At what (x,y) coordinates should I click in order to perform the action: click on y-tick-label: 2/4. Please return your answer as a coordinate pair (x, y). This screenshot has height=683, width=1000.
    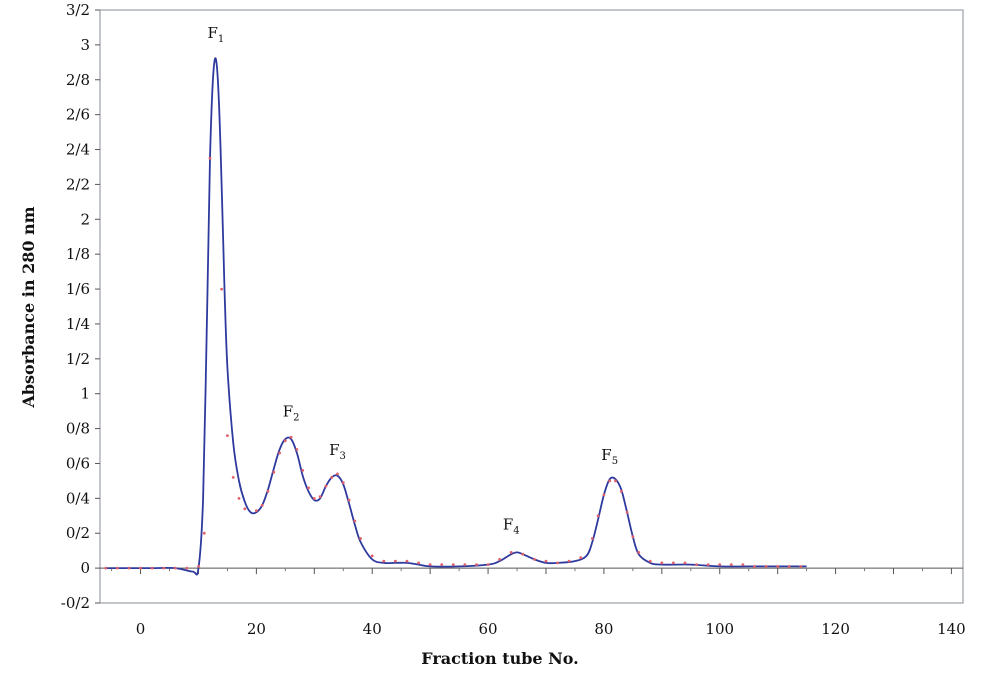
    Looking at the image, I should click on (78, 150).